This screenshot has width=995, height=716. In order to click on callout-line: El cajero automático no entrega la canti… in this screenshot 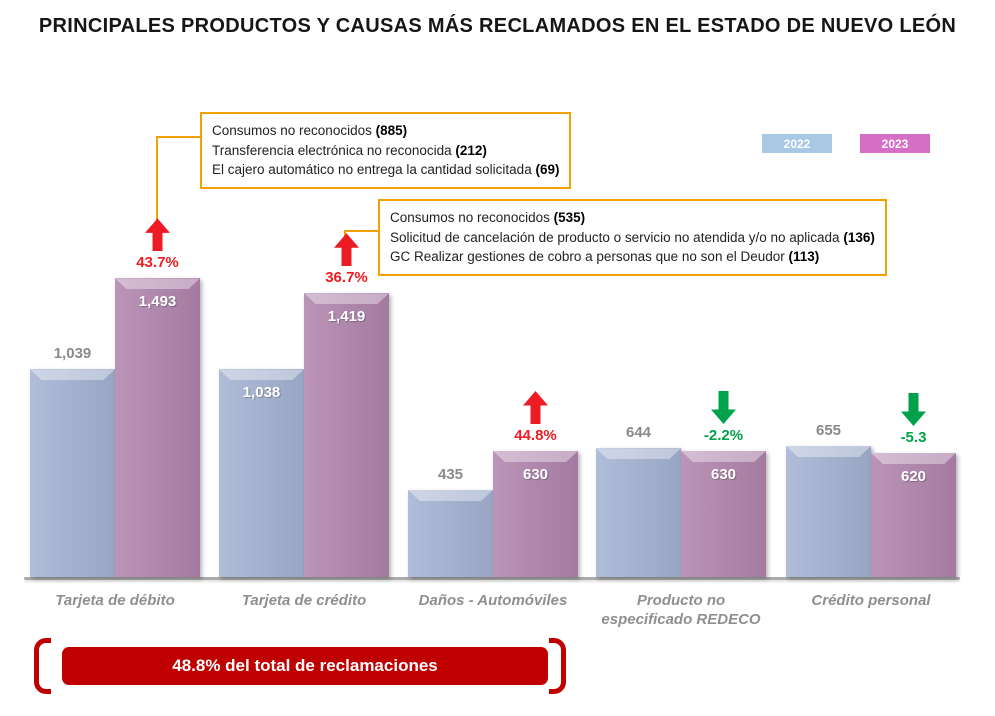, I will do `click(385, 170)`.